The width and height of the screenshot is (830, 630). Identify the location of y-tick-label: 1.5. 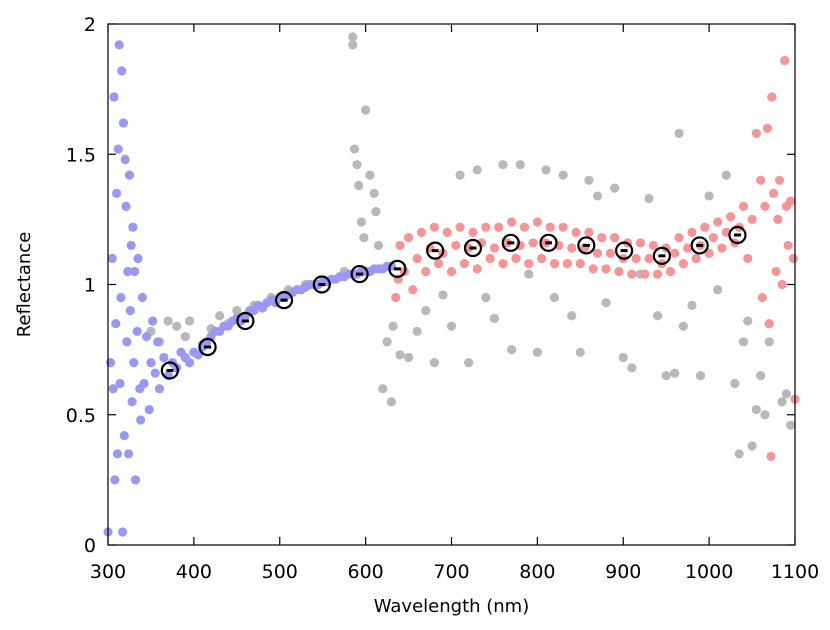
(81, 155).